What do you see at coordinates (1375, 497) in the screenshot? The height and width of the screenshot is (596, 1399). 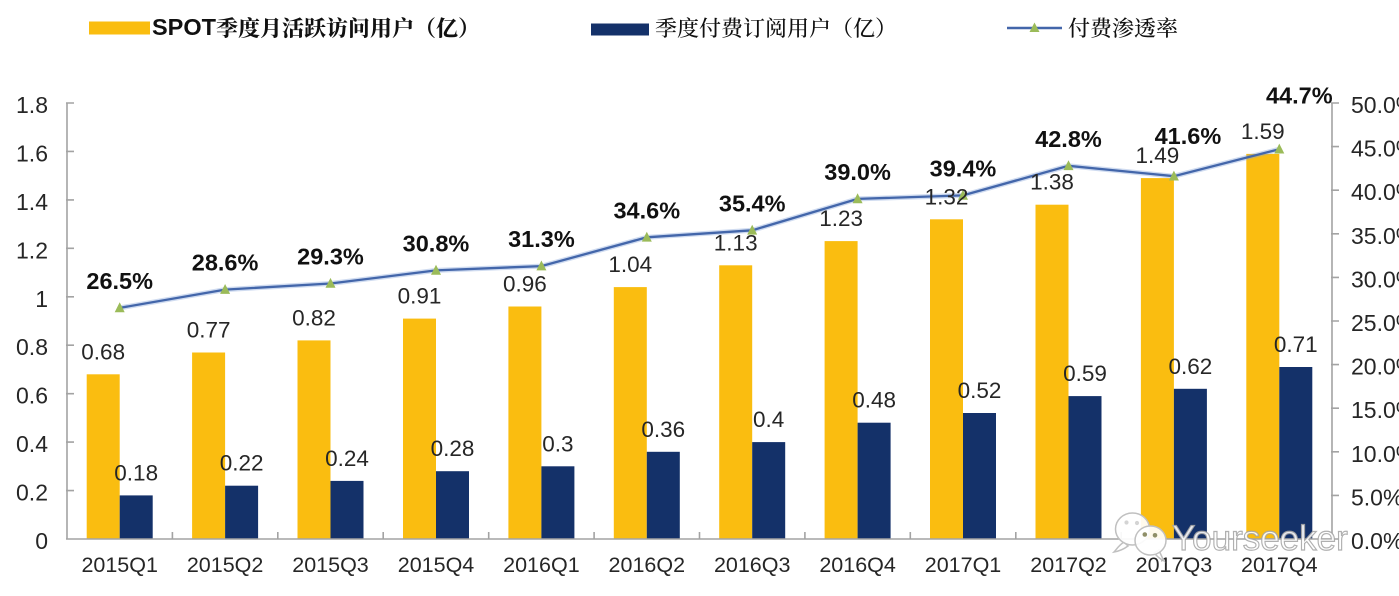 I see `svg-text: 5.0%` at bounding box center [1375, 497].